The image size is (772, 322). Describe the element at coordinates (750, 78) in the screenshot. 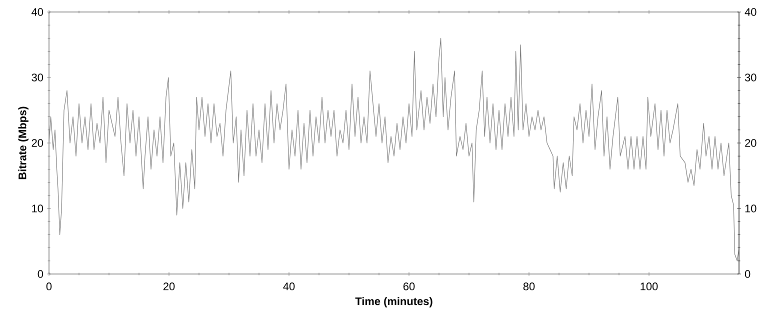

I see `y2-tick-label: 30` at that location.